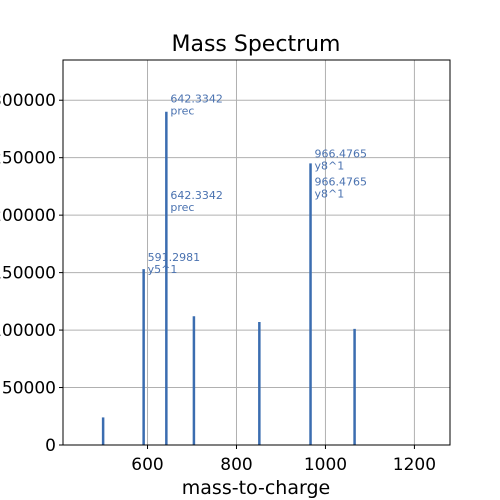 The height and width of the screenshot is (500, 500). I want to click on y-tick-label: 100000, so click(28, 331).